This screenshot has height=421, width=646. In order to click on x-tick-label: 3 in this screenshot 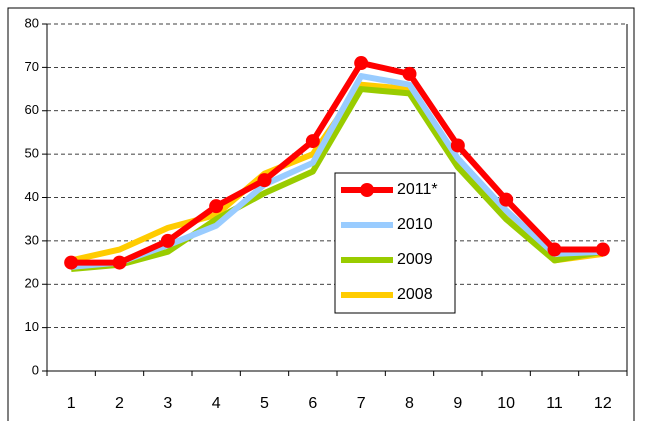, I will do `click(167, 403)`.